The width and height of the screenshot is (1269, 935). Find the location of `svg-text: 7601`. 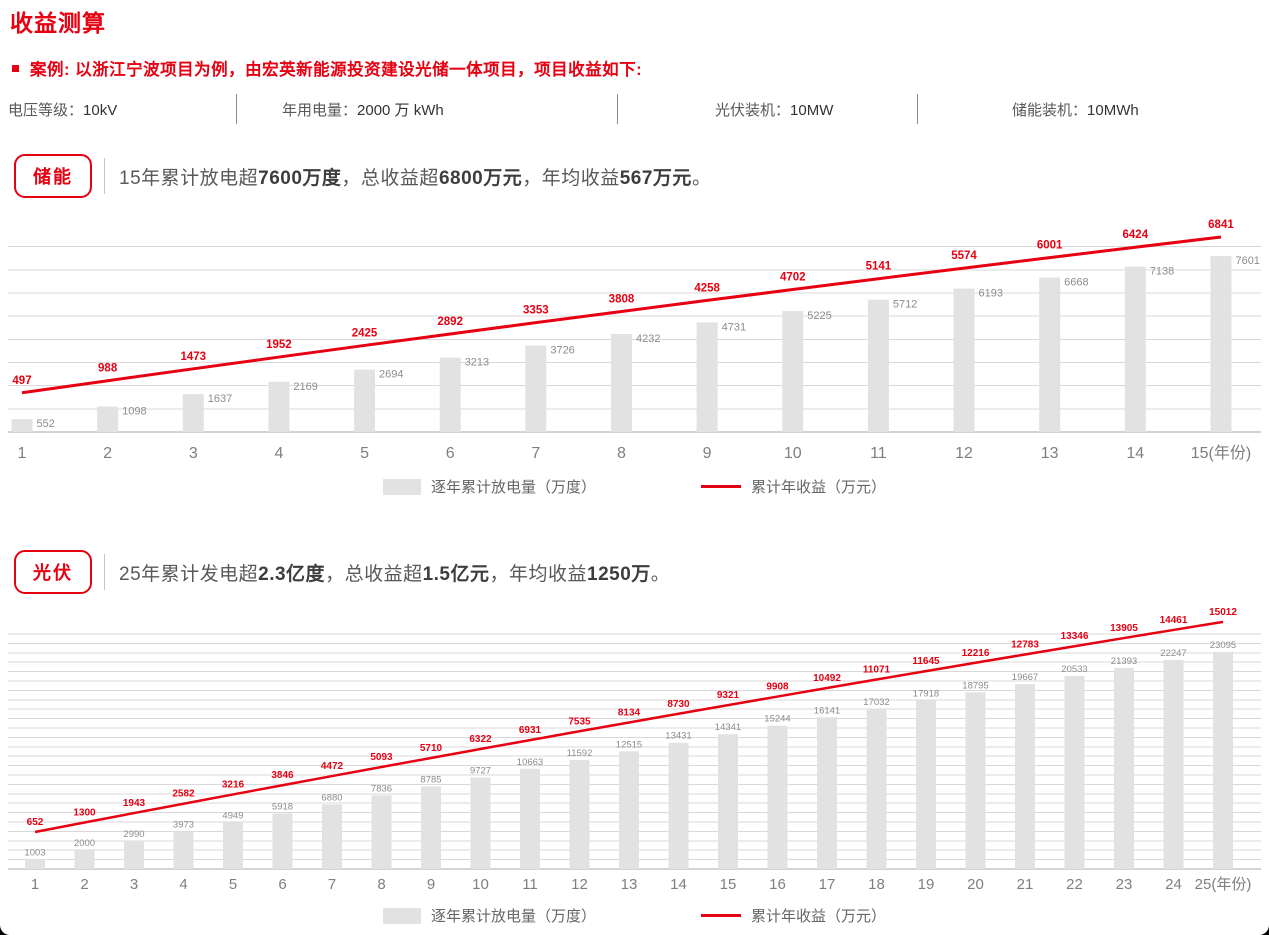

svg-text: 7601 is located at coordinates (1247, 261).